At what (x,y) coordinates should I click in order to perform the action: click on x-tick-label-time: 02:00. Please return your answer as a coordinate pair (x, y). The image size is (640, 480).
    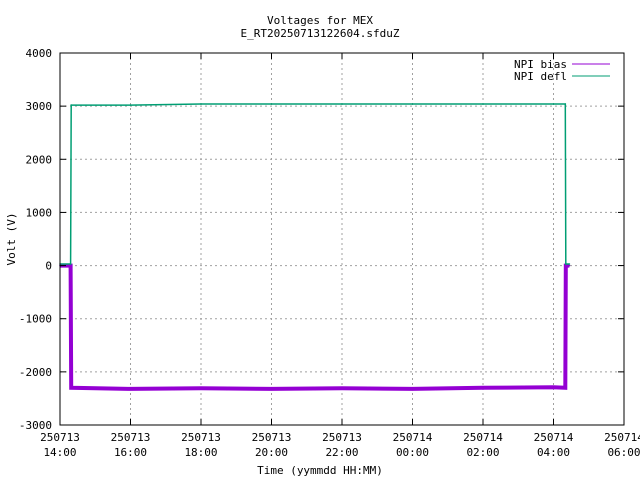
    Looking at the image, I should click on (482, 452).